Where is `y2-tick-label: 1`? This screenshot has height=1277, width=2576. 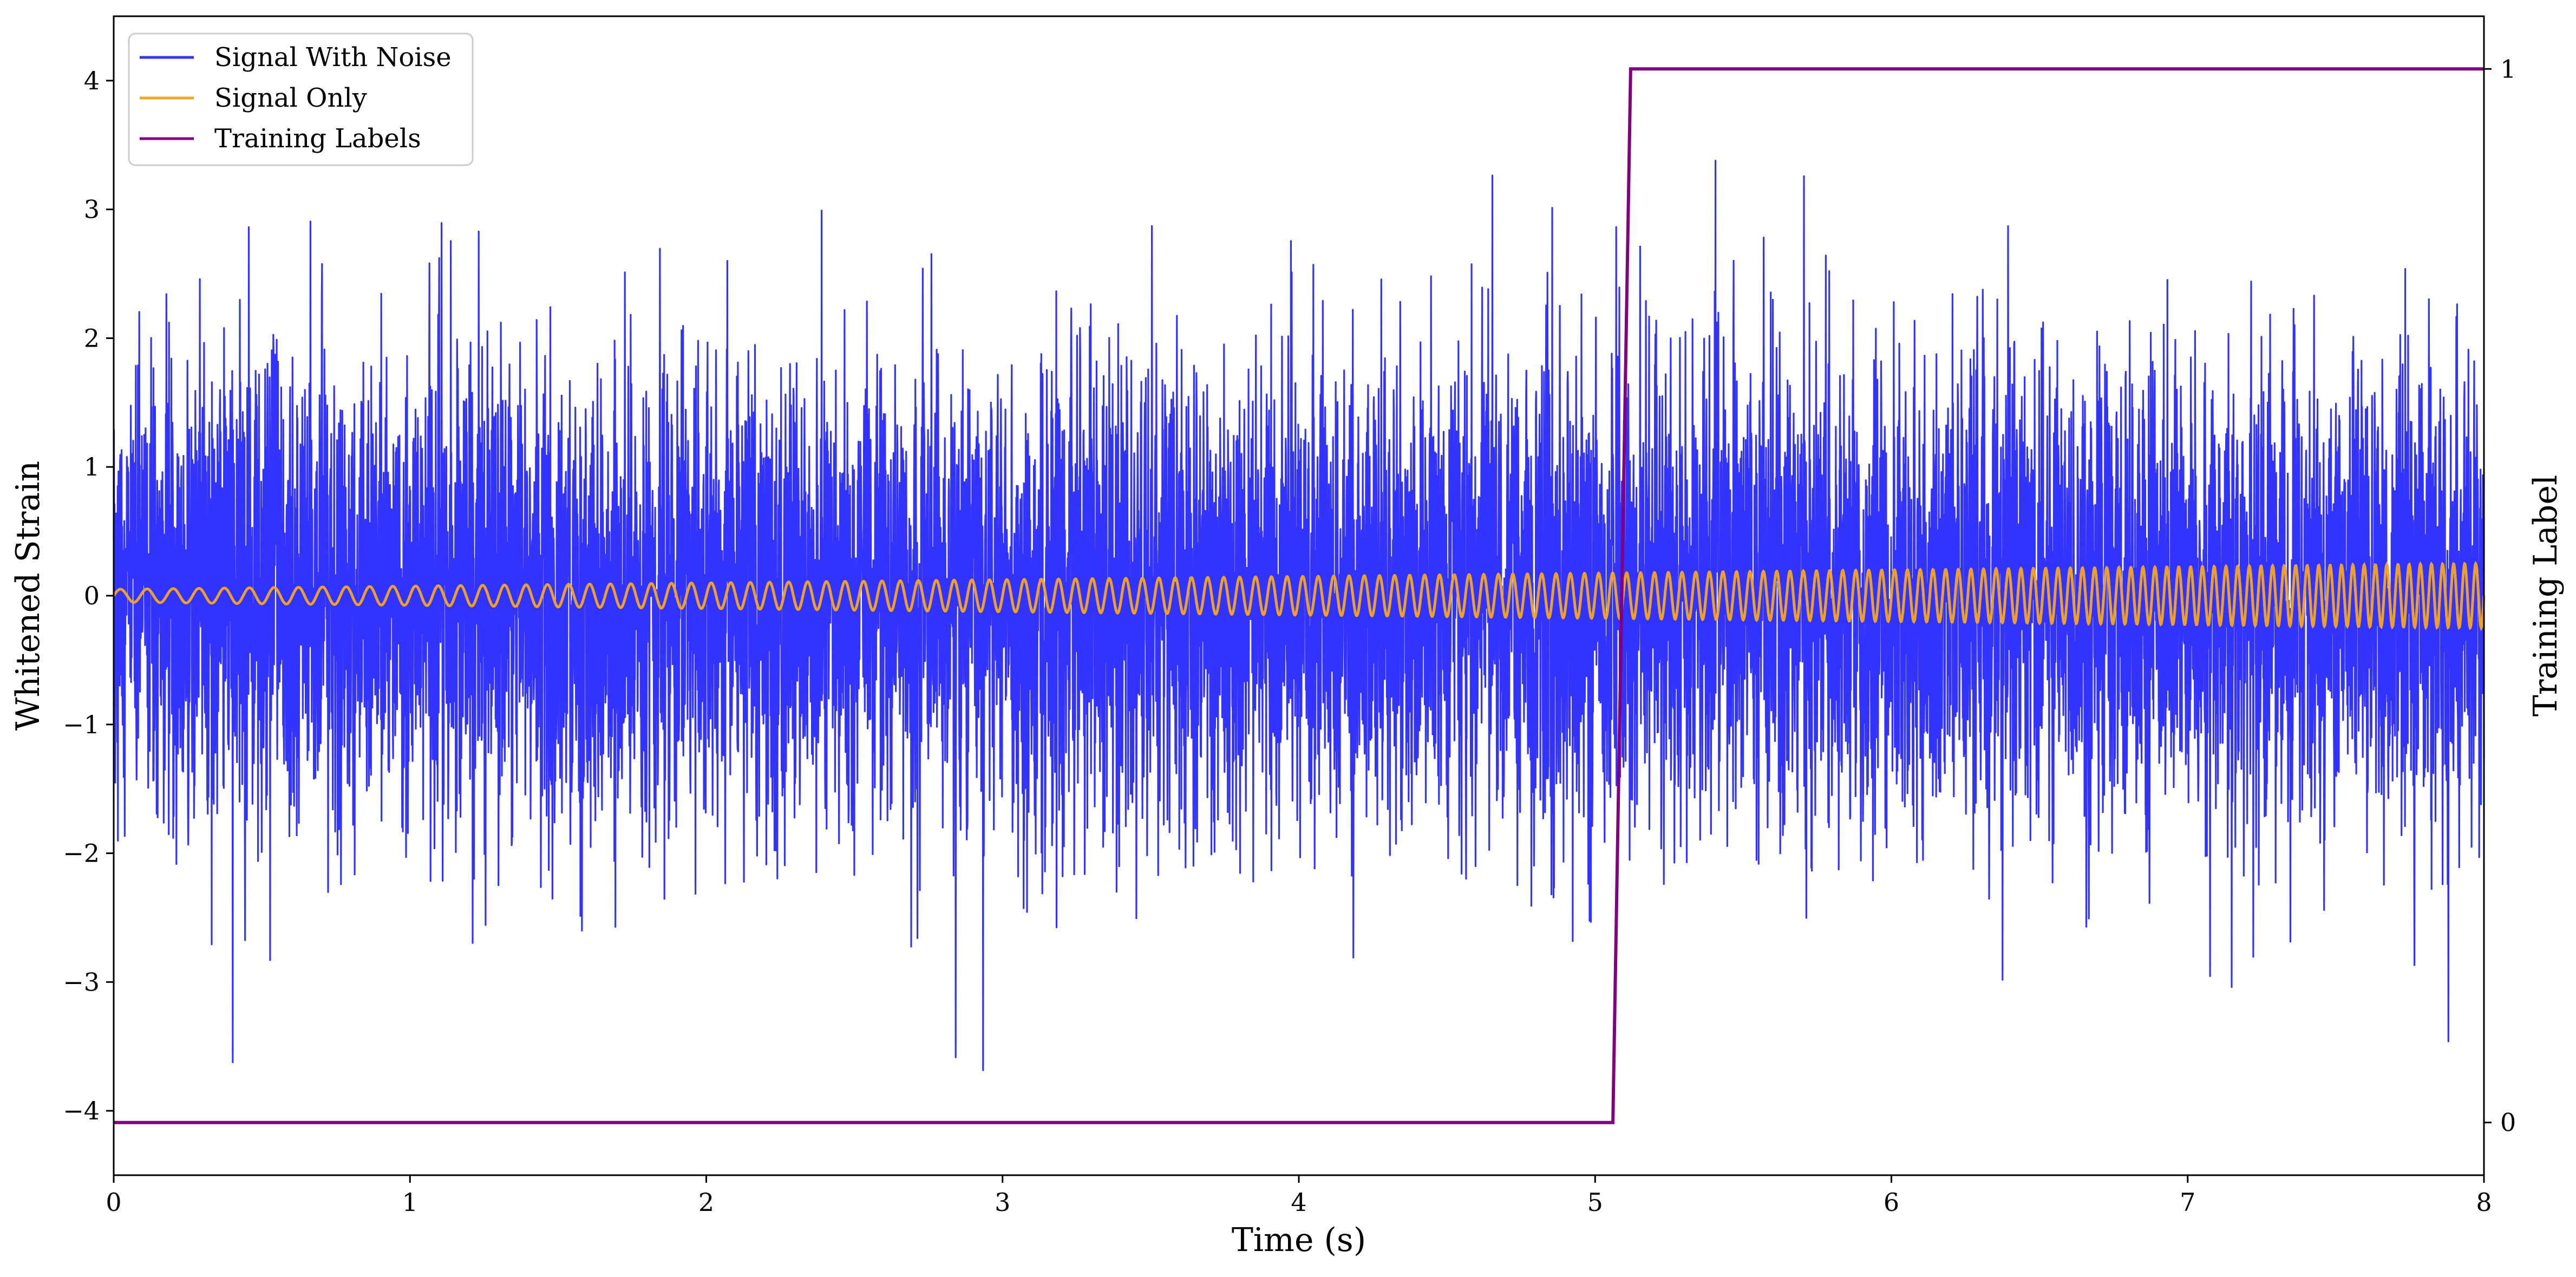
y2-tick-label: 1 is located at coordinates (2508, 68).